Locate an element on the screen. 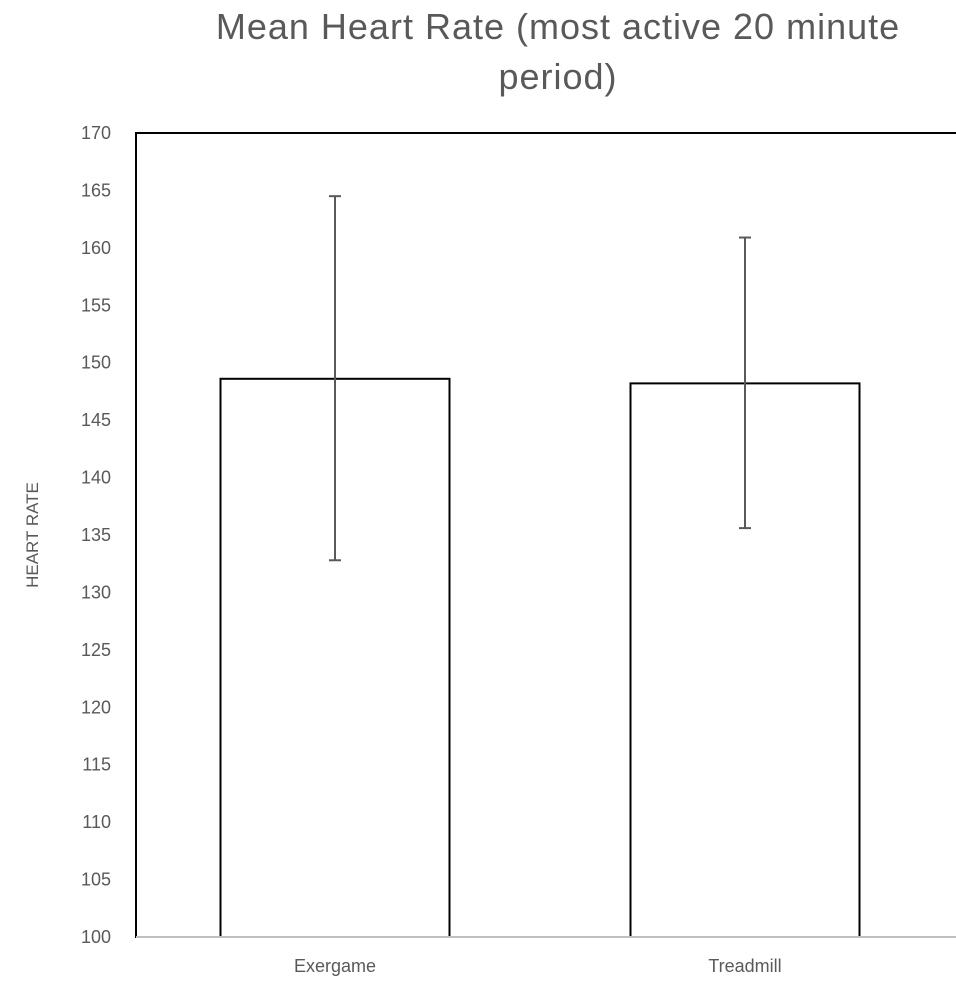  y-tick-label: 160 is located at coordinates (96, 248).